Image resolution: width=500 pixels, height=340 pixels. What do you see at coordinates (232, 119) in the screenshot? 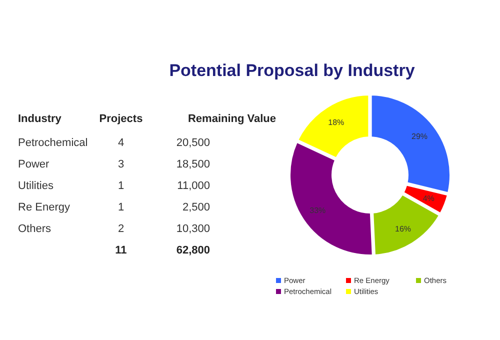
I see `text: Remaining Value` at bounding box center [232, 119].